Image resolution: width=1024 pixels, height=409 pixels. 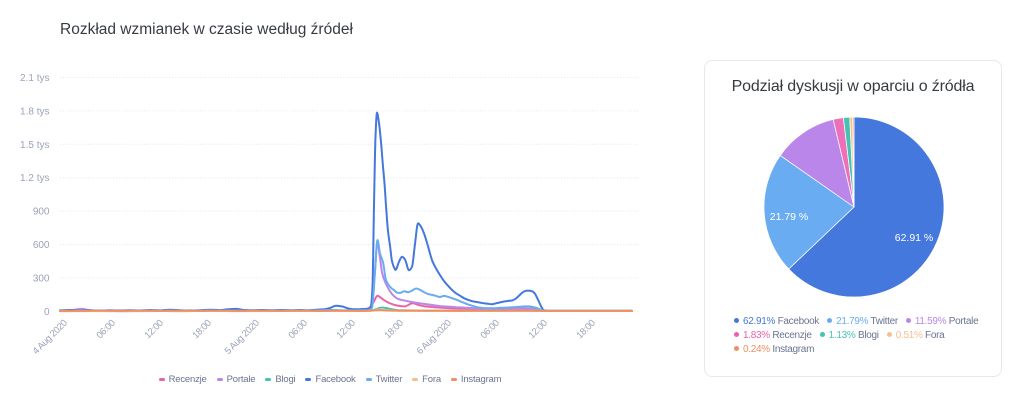 I want to click on svg-text: 2.1 tys, so click(x=34, y=78).